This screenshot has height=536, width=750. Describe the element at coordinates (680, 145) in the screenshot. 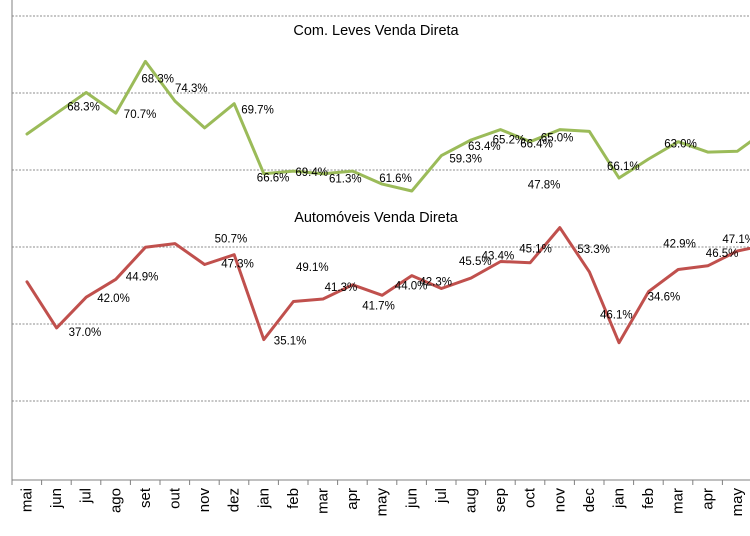

I see `data-label: 63.0%` at that location.